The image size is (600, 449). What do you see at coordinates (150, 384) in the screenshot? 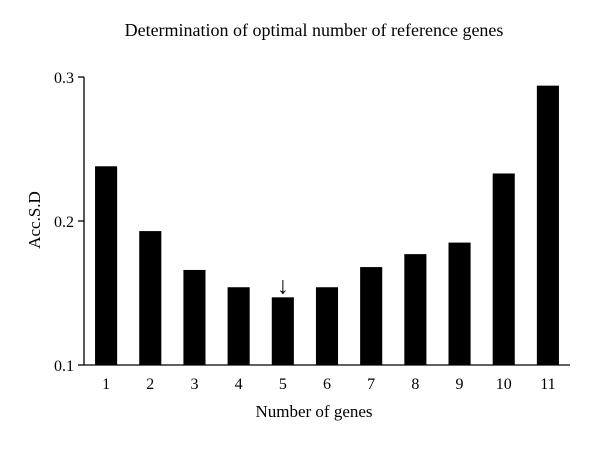
I see `x-tick-label: 2` at bounding box center [150, 384].